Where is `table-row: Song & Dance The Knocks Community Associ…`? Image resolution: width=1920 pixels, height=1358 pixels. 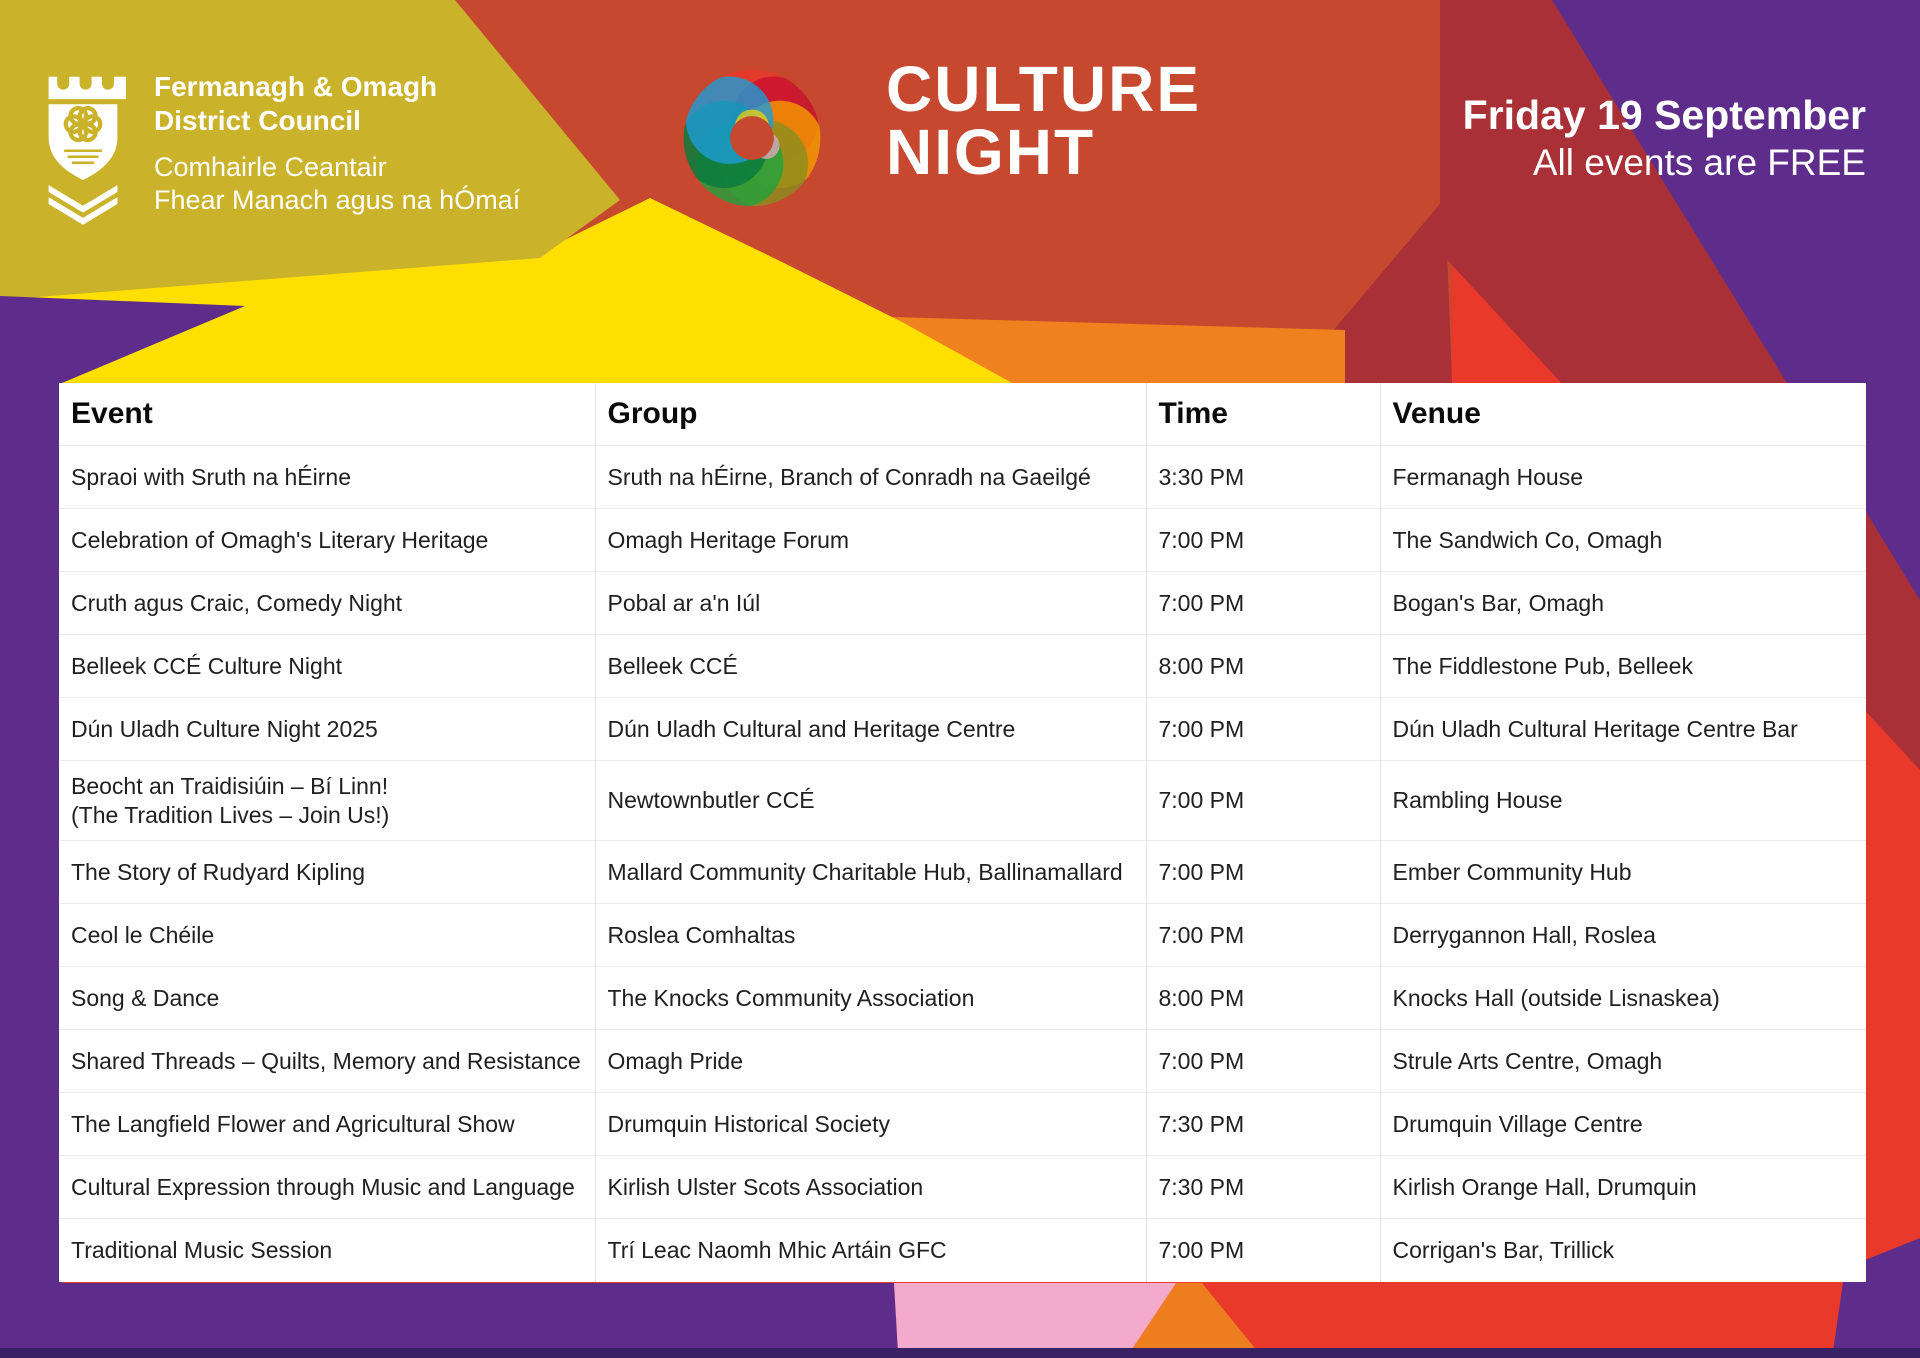
table-row: Song & Dance The Knocks Community Associ… is located at coordinates (962, 998).